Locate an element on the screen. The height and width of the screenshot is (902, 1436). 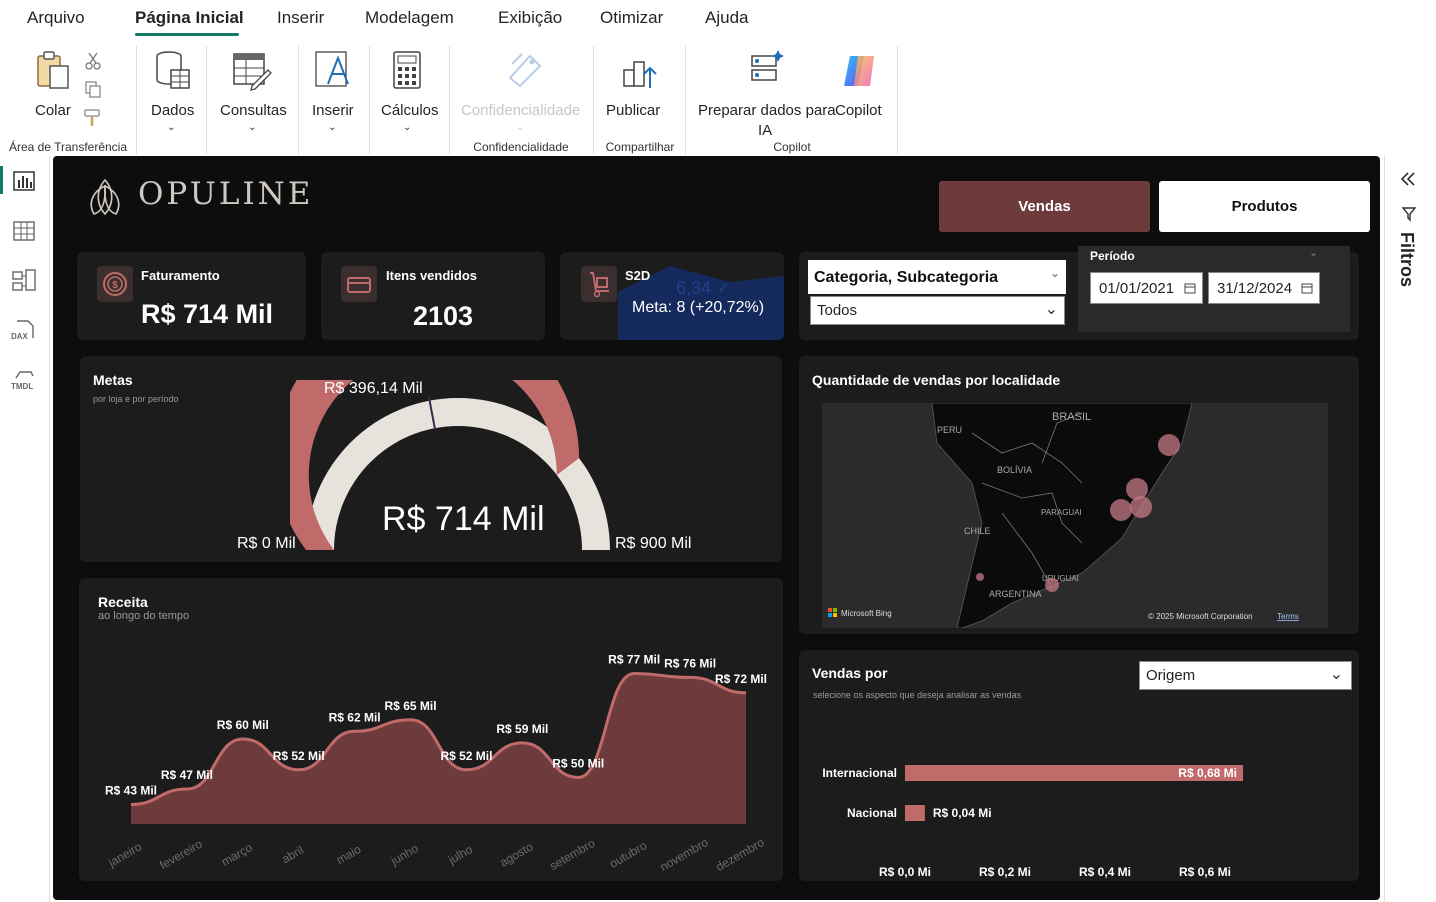
colar-button: Colar is located at coordinates (53, 84).